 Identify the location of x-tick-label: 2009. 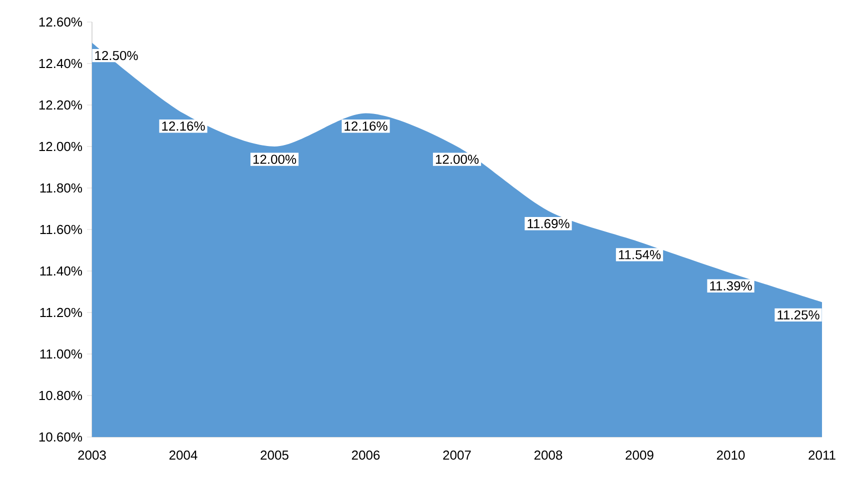
(640, 455).